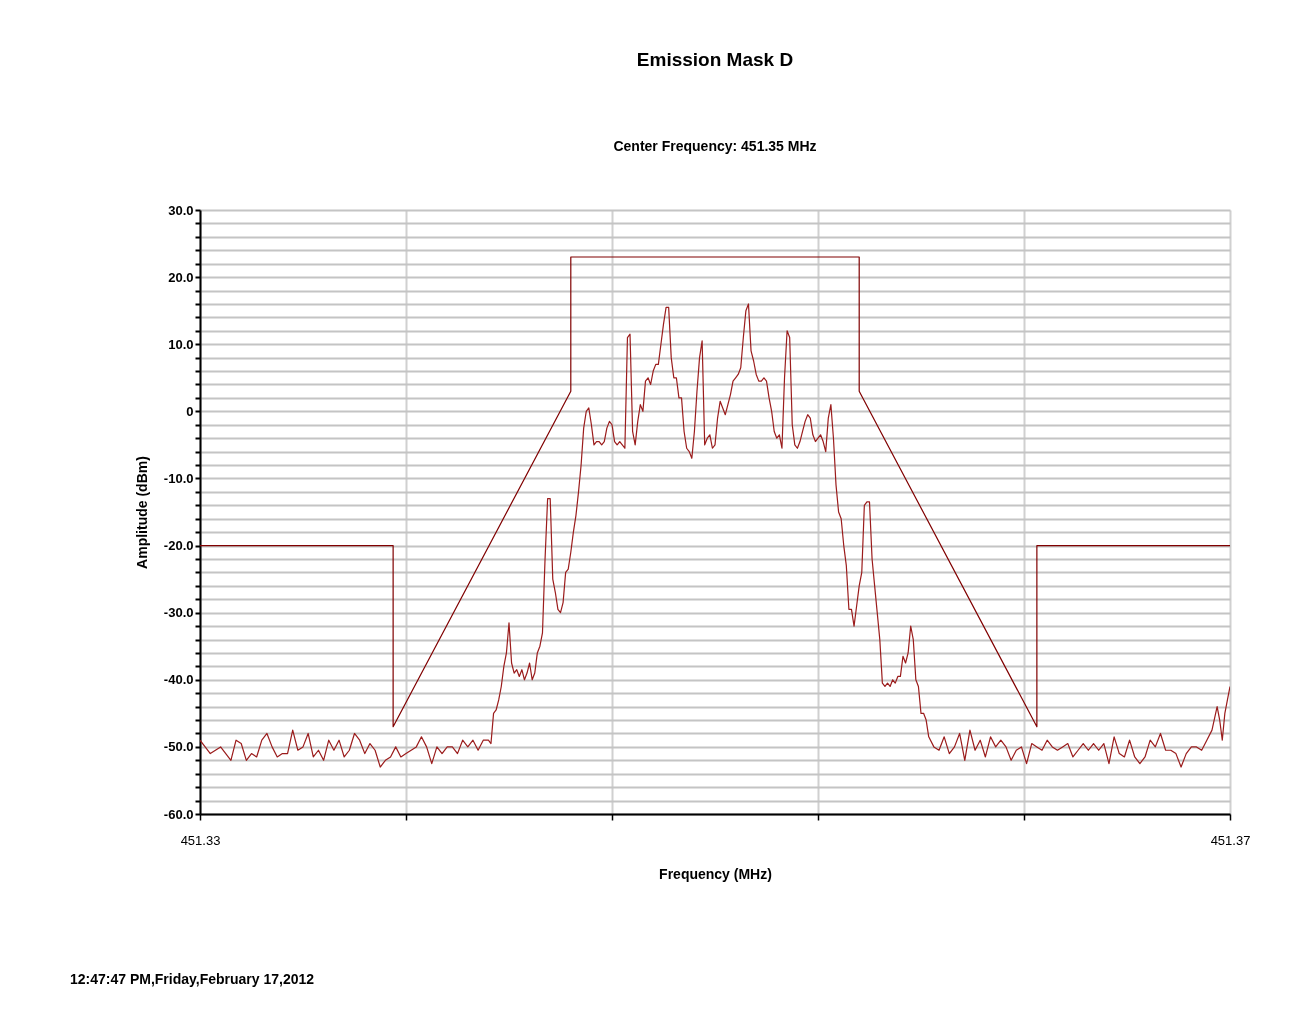  I want to click on y-tick-label: 10.0, so click(181, 344).